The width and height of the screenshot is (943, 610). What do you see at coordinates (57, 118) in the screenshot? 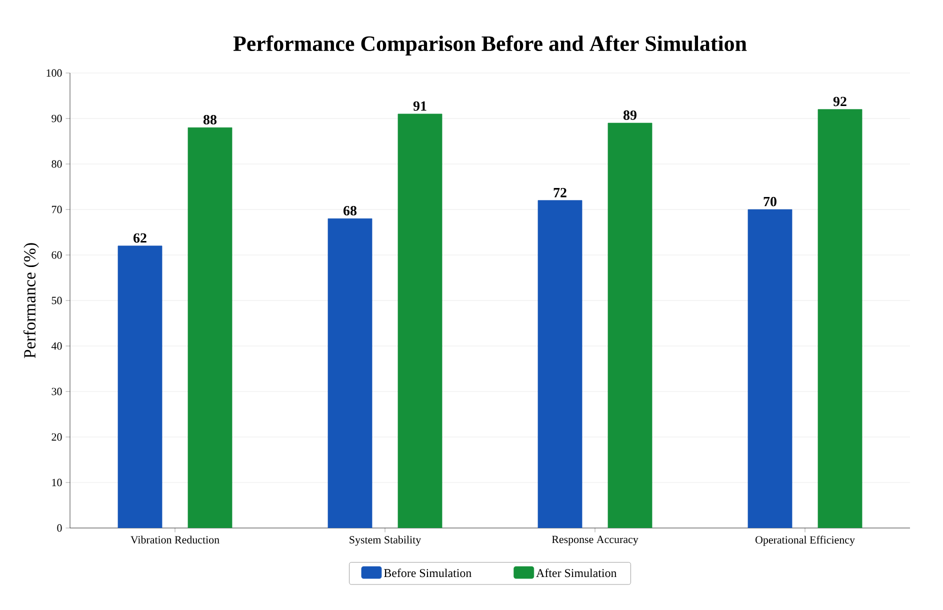
I see `y-tick-label: 90` at bounding box center [57, 118].